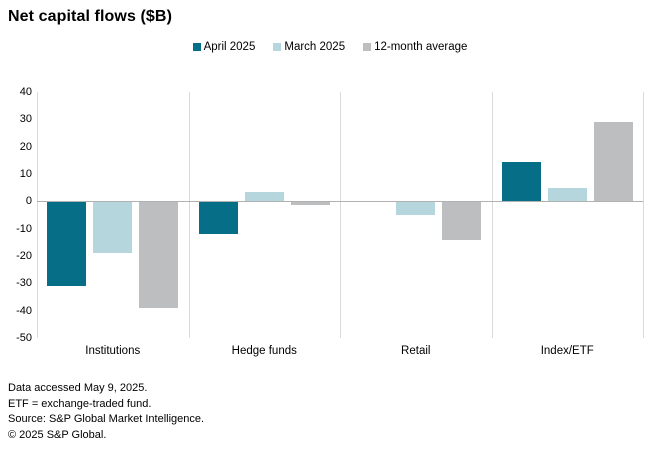 The image size is (660, 455). I want to click on y-tick-label: -40, so click(24, 310).